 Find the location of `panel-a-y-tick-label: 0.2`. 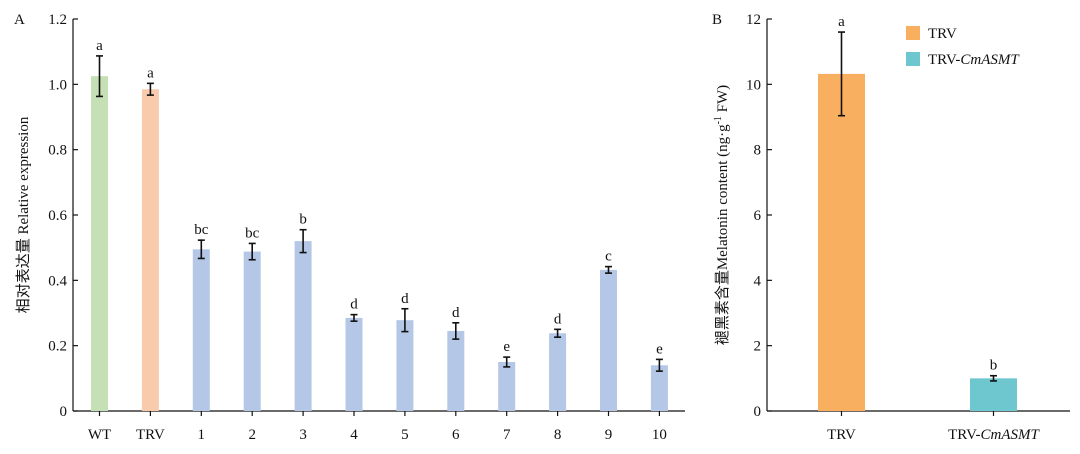

panel-a-y-tick-label: 0.2 is located at coordinates (57, 347).